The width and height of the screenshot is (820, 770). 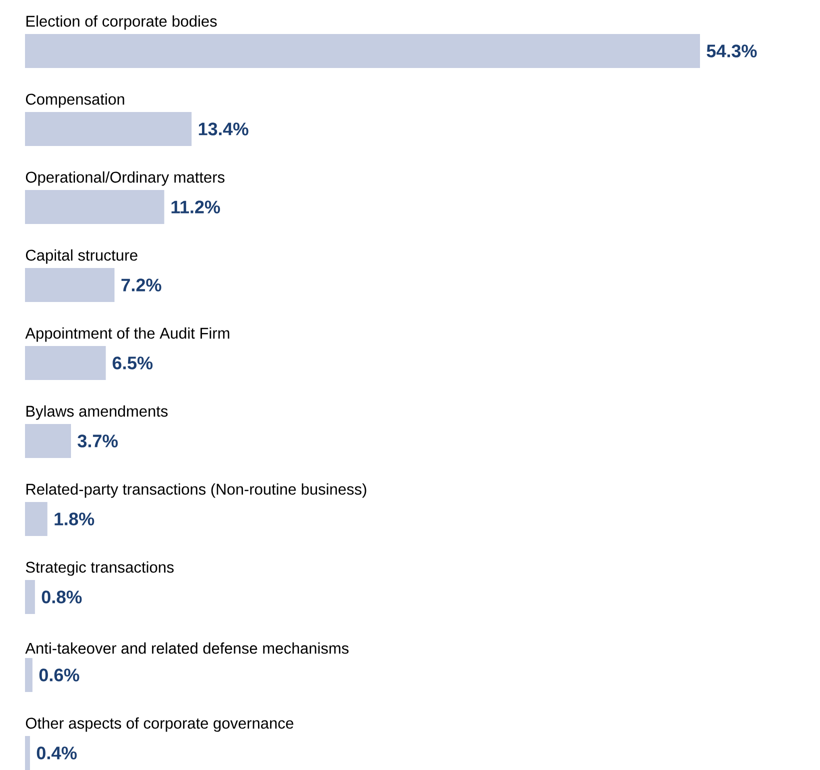 What do you see at coordinates (100, 568) in the screenshot?
I see `y-tick-label: Strategic transactions` at bounding box center [100, 568].